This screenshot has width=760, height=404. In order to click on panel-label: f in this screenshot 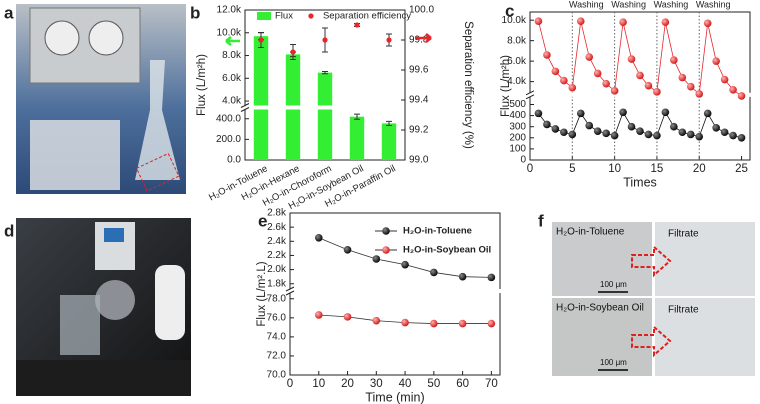, I will do `click(541, 220)`.